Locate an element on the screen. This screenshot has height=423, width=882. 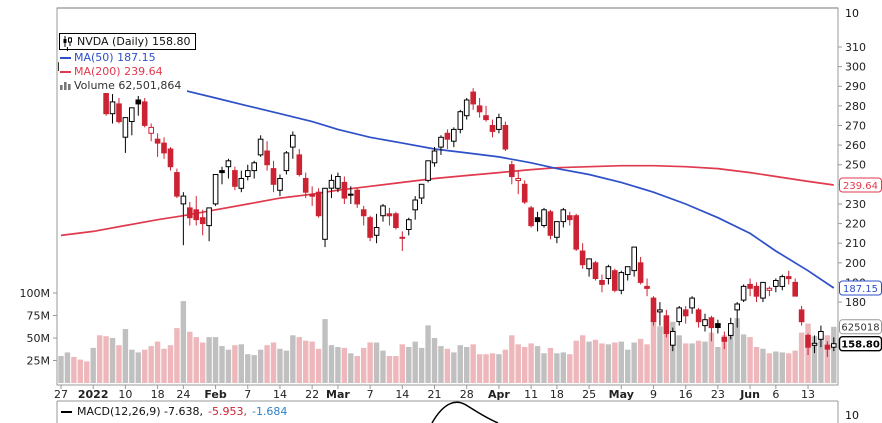
x-axis-label: Jun is located at coordinates (749, 394).